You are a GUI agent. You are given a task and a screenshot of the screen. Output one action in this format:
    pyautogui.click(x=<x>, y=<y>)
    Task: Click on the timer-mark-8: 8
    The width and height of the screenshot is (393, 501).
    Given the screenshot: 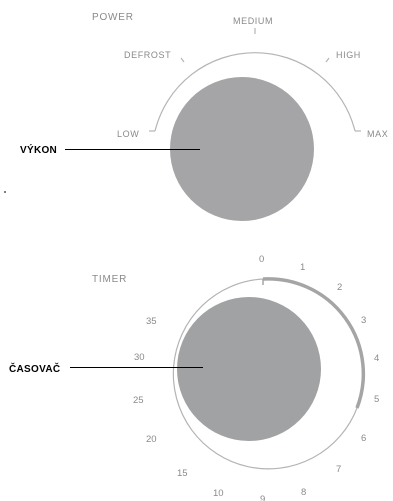 What is the action you would take?
    pyautogui.click(x=303, y=492)
    